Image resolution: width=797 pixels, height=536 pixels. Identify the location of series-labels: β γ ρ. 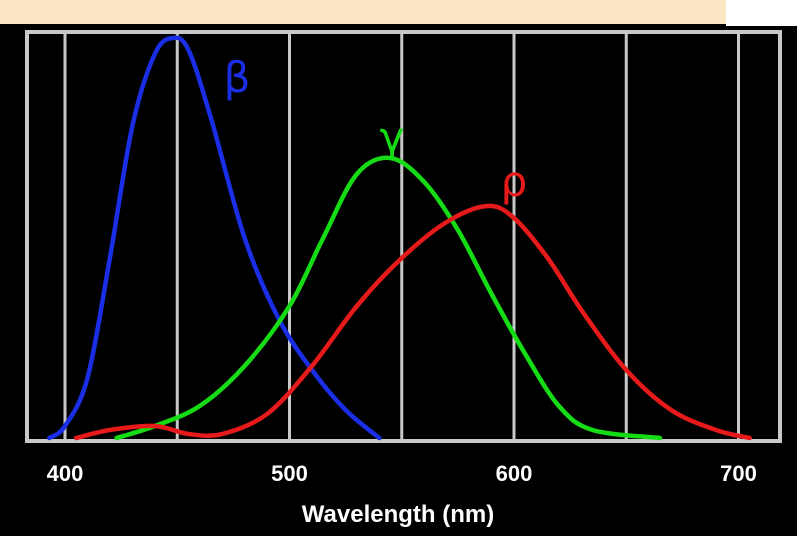
(376, 129).